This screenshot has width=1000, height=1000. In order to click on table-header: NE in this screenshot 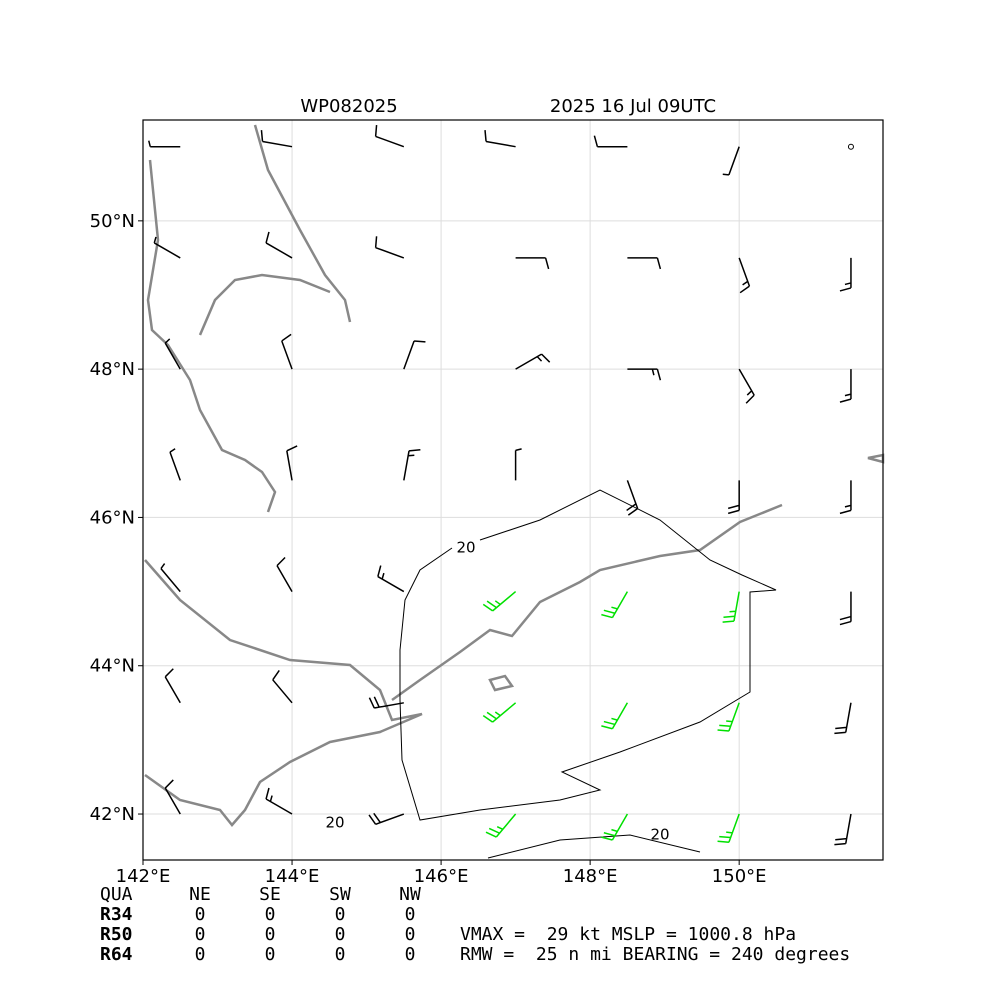, I will do `click(200, 894)`.